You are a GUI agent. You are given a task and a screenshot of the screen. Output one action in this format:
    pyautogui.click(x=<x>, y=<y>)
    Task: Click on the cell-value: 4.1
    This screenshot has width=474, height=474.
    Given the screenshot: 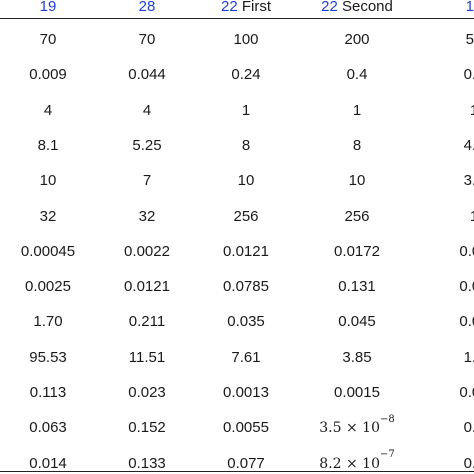 What is the action you would take?
    pyautogui.click(x=468, y=145)
    